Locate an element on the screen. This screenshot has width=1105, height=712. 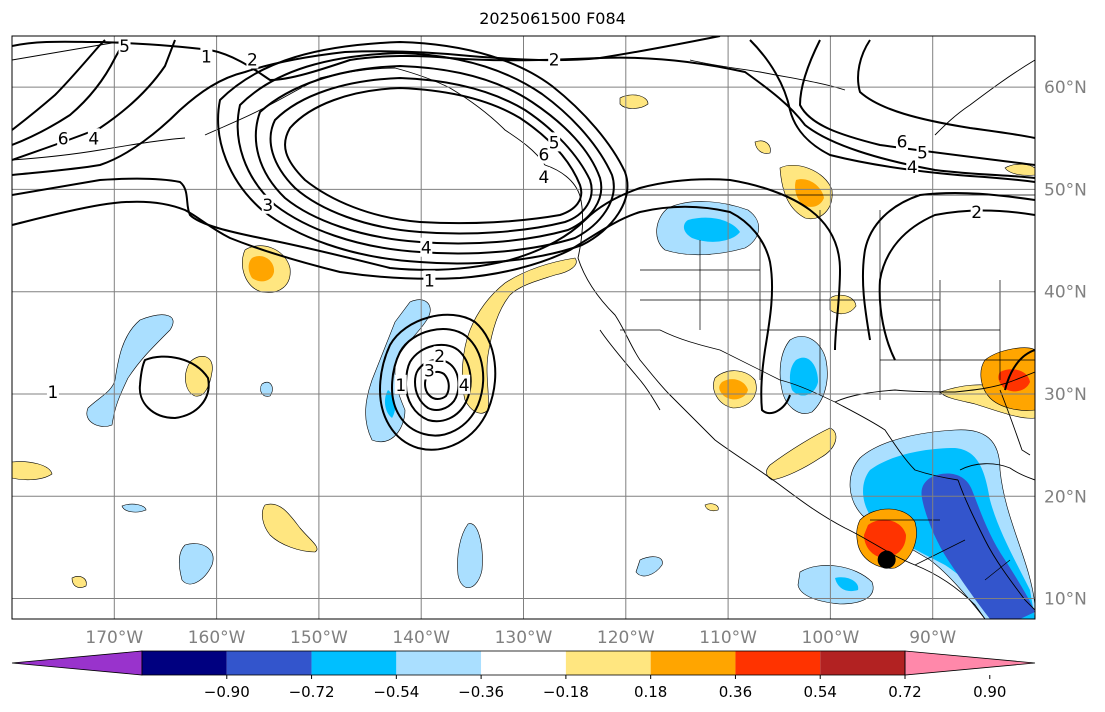
lon-tick-label: 160°W is located at coordinates (217, 638).